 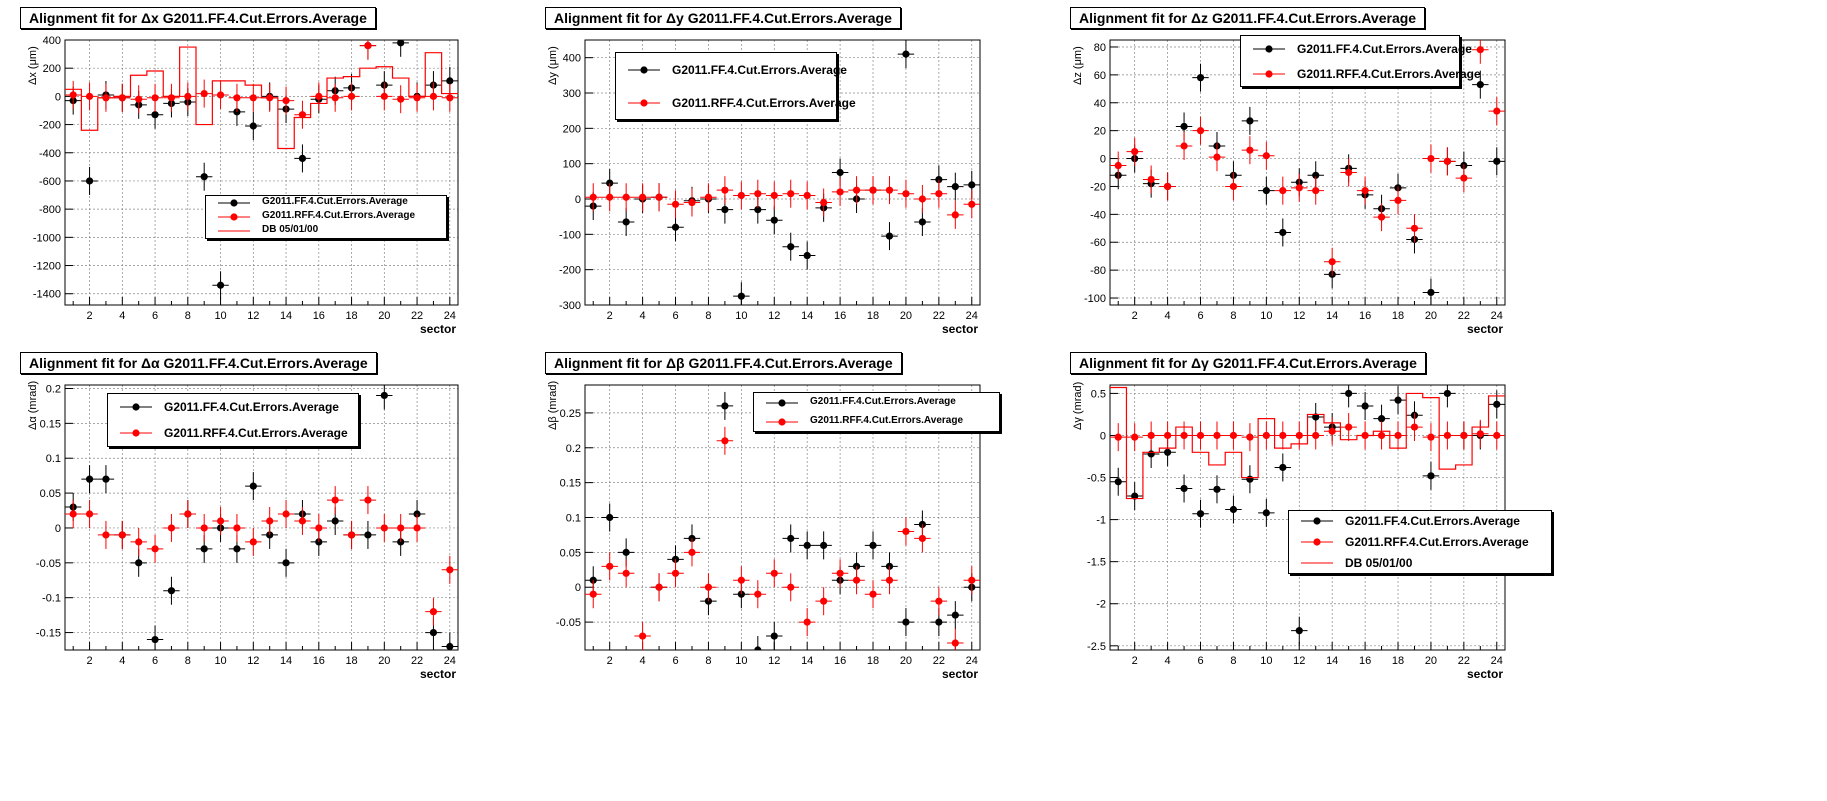 What do you see at coordinates (1078, 405) in the screenshot?
I see `y-axis-label: Δγ (mrad)` at bounding box center [1078, 405].